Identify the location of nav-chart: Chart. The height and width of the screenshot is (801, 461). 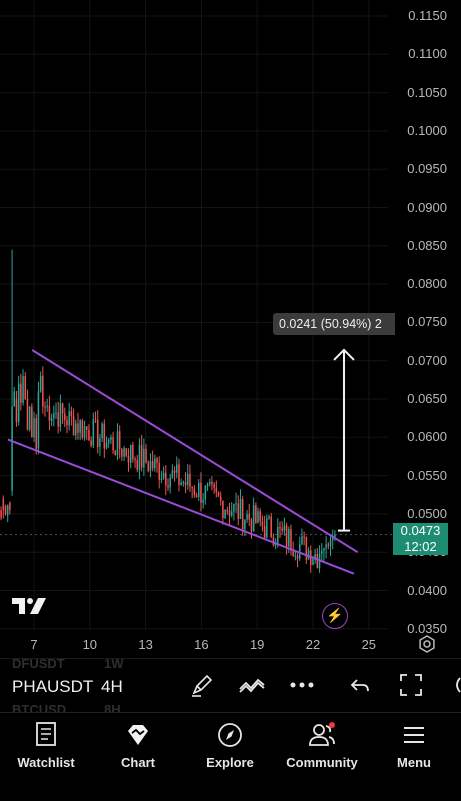
(138, 745).